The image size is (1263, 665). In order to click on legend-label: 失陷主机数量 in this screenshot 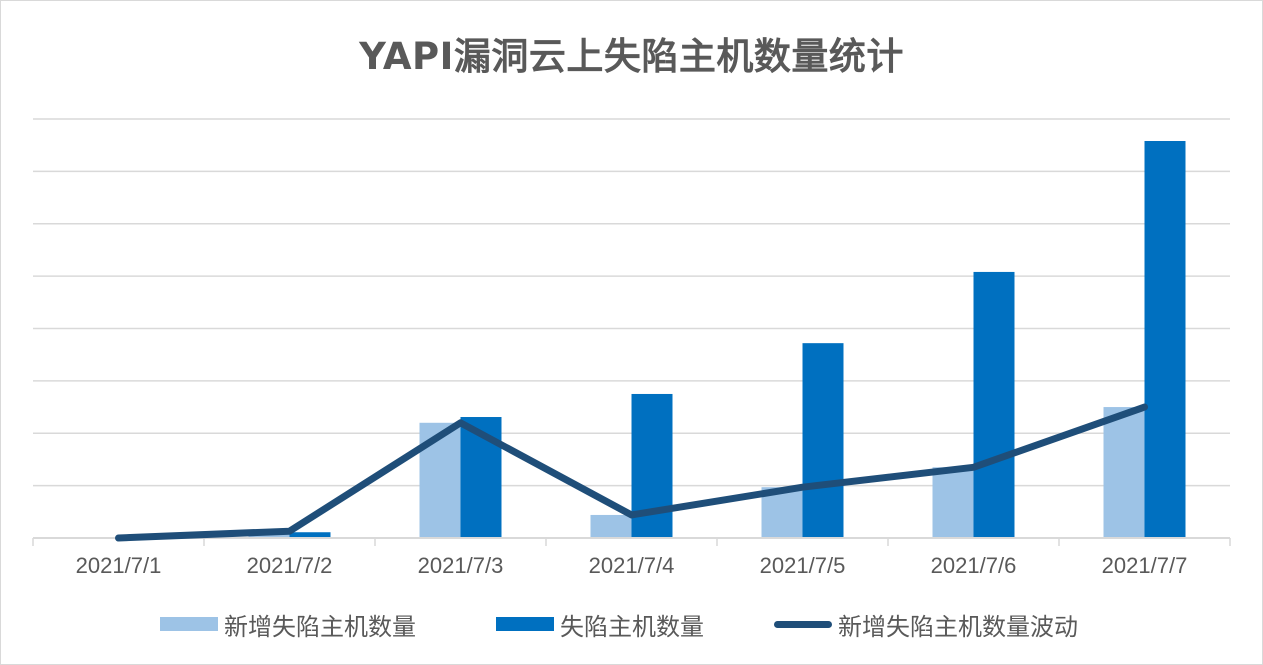, I will do `click(632, 626)`.